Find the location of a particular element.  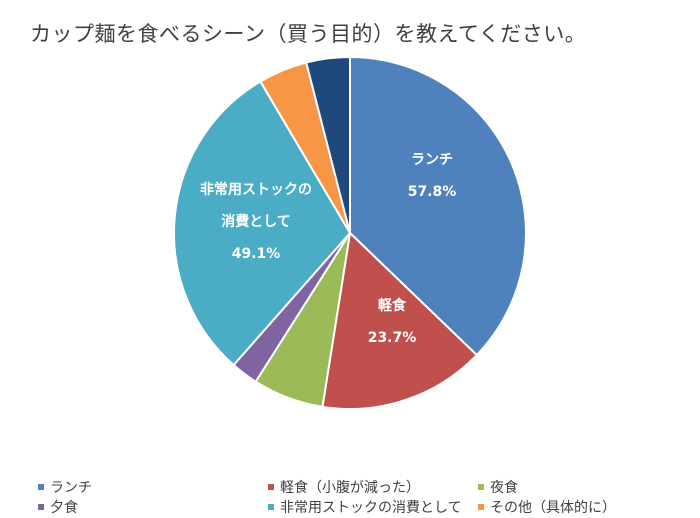

legend-item-snack: 軽食（小腹が減った） is located at coordinates (373, 487).